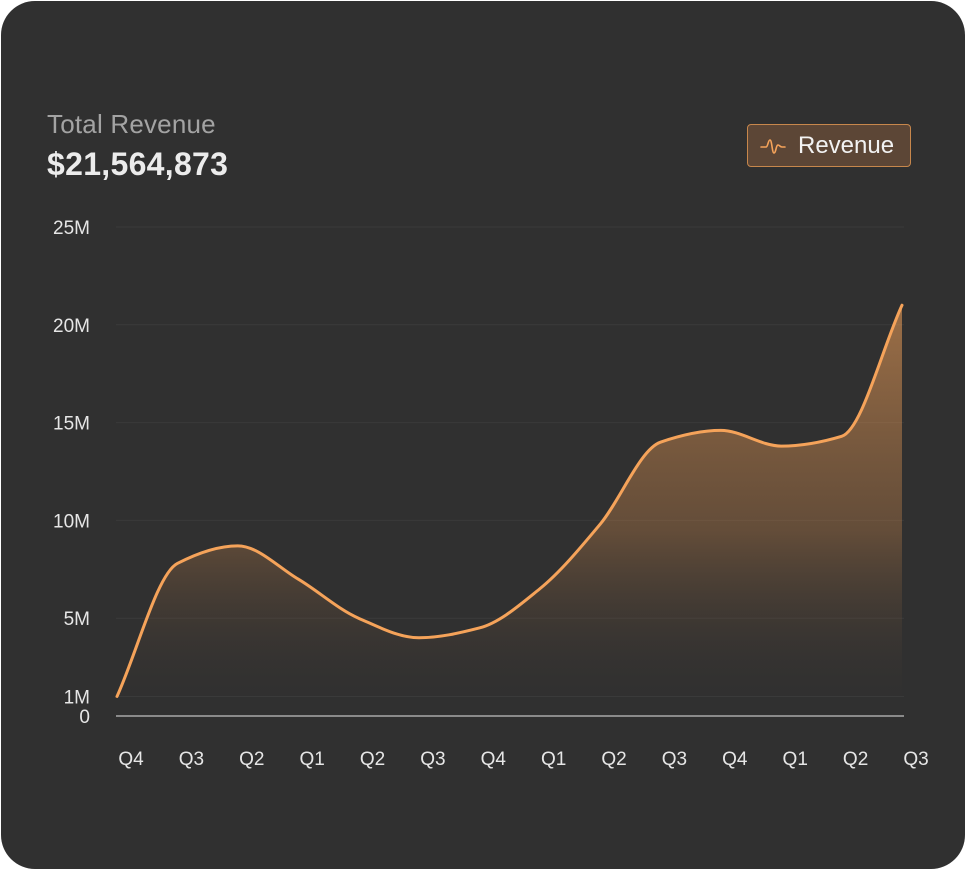 Image resolution: width=966 pixels, height=870 pixels. I want to click on total-revenue-value: $21,564,873, so click(138, 164).